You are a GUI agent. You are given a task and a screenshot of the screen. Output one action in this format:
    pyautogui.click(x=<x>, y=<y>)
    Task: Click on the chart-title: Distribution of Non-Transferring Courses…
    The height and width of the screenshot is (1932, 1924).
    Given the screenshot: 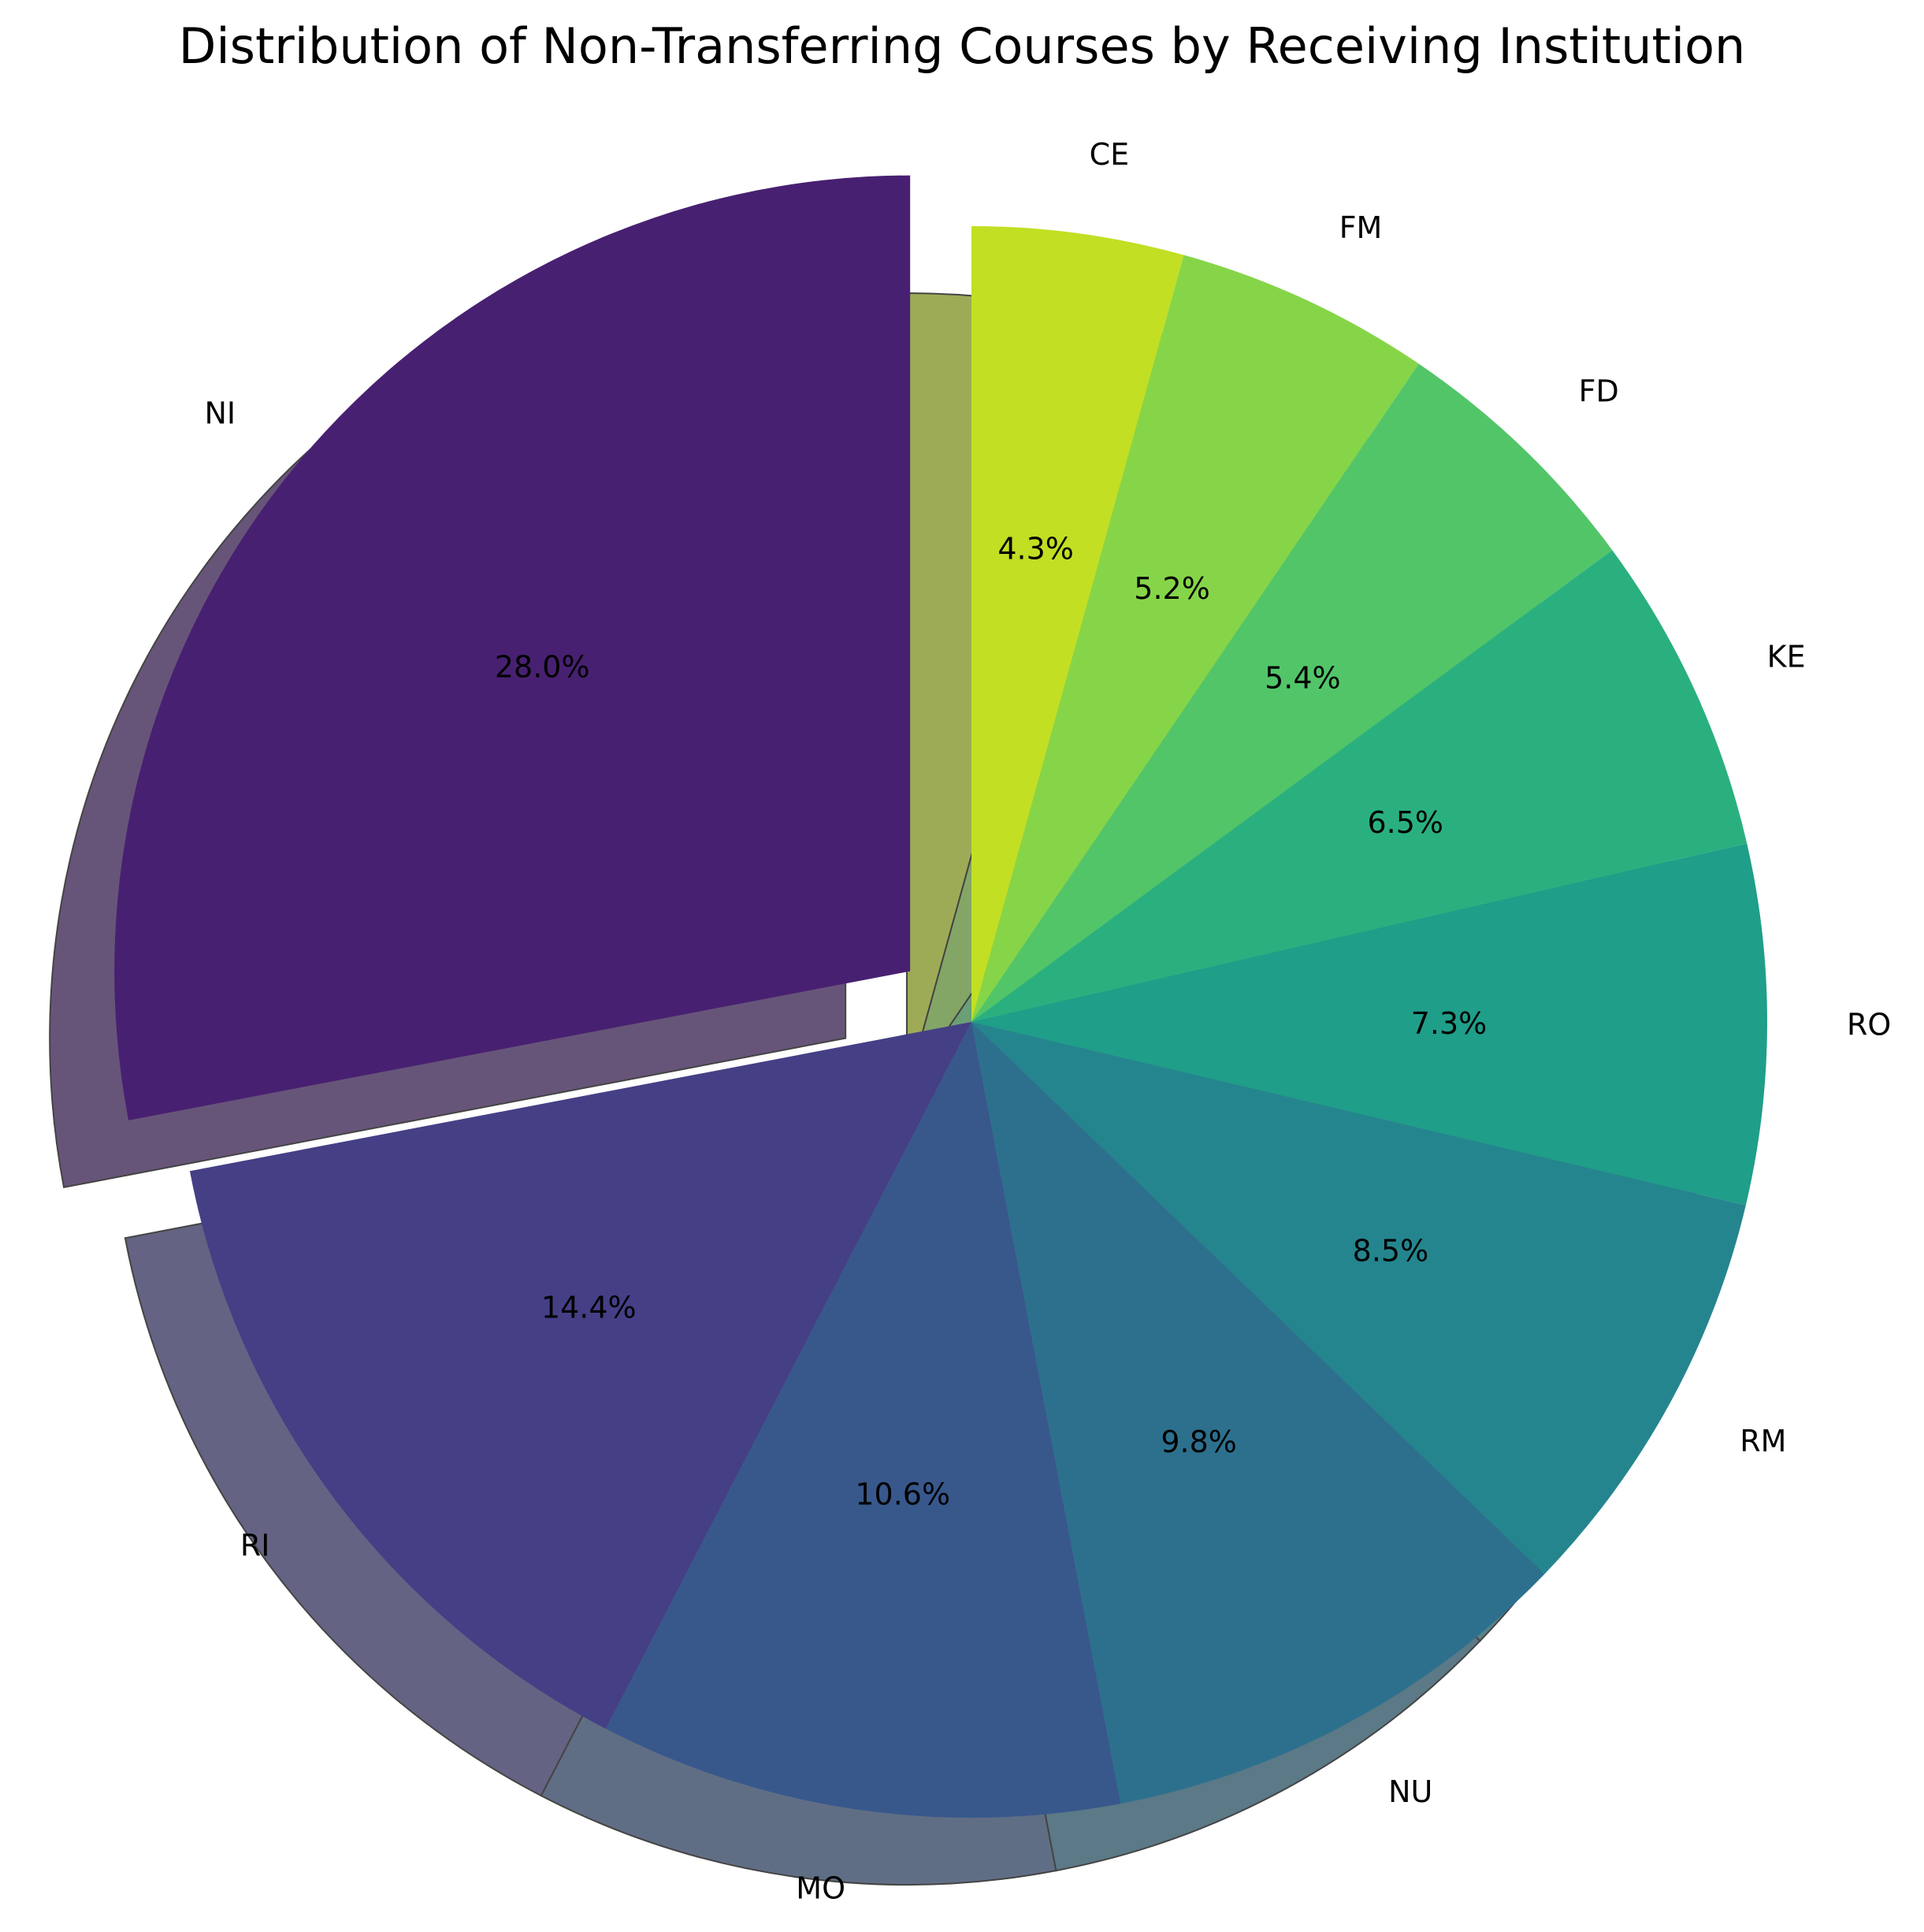 What is the action you would take?
    pyautogui.click(x=962, y=46)
    